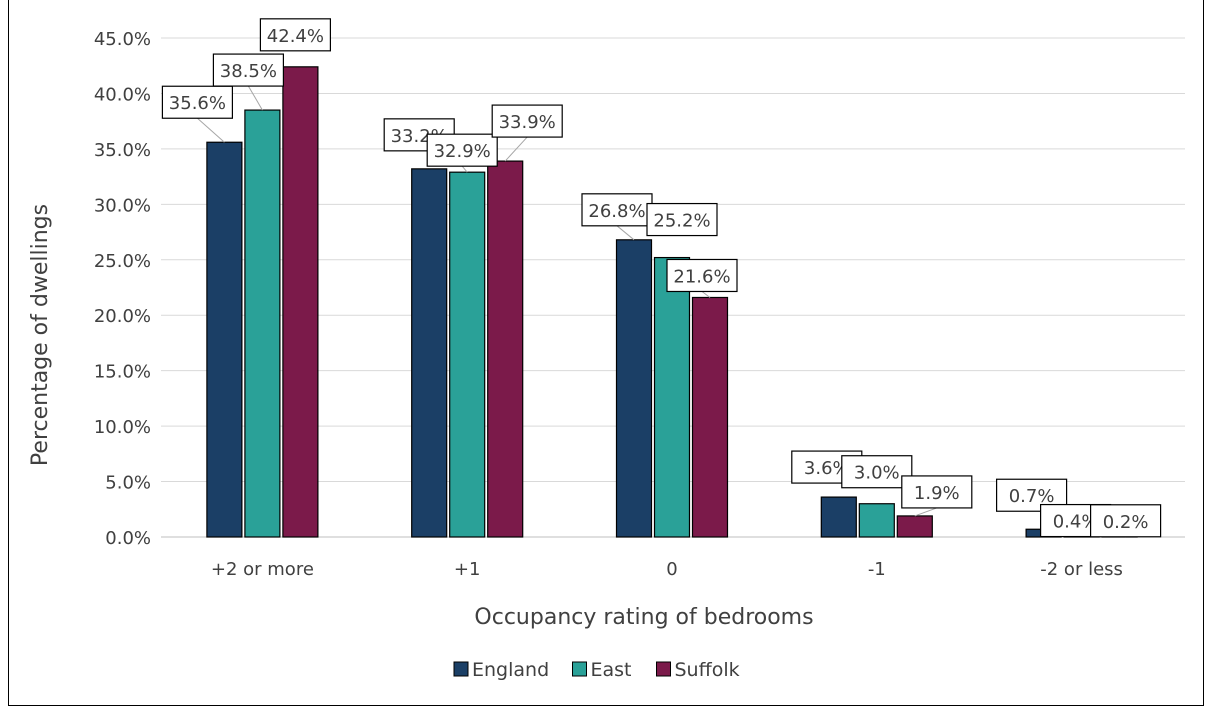 Image resolution: width=1206 pixels, height=710 pixels. I want to click on data-label: 3.0%, so click(877, 473).